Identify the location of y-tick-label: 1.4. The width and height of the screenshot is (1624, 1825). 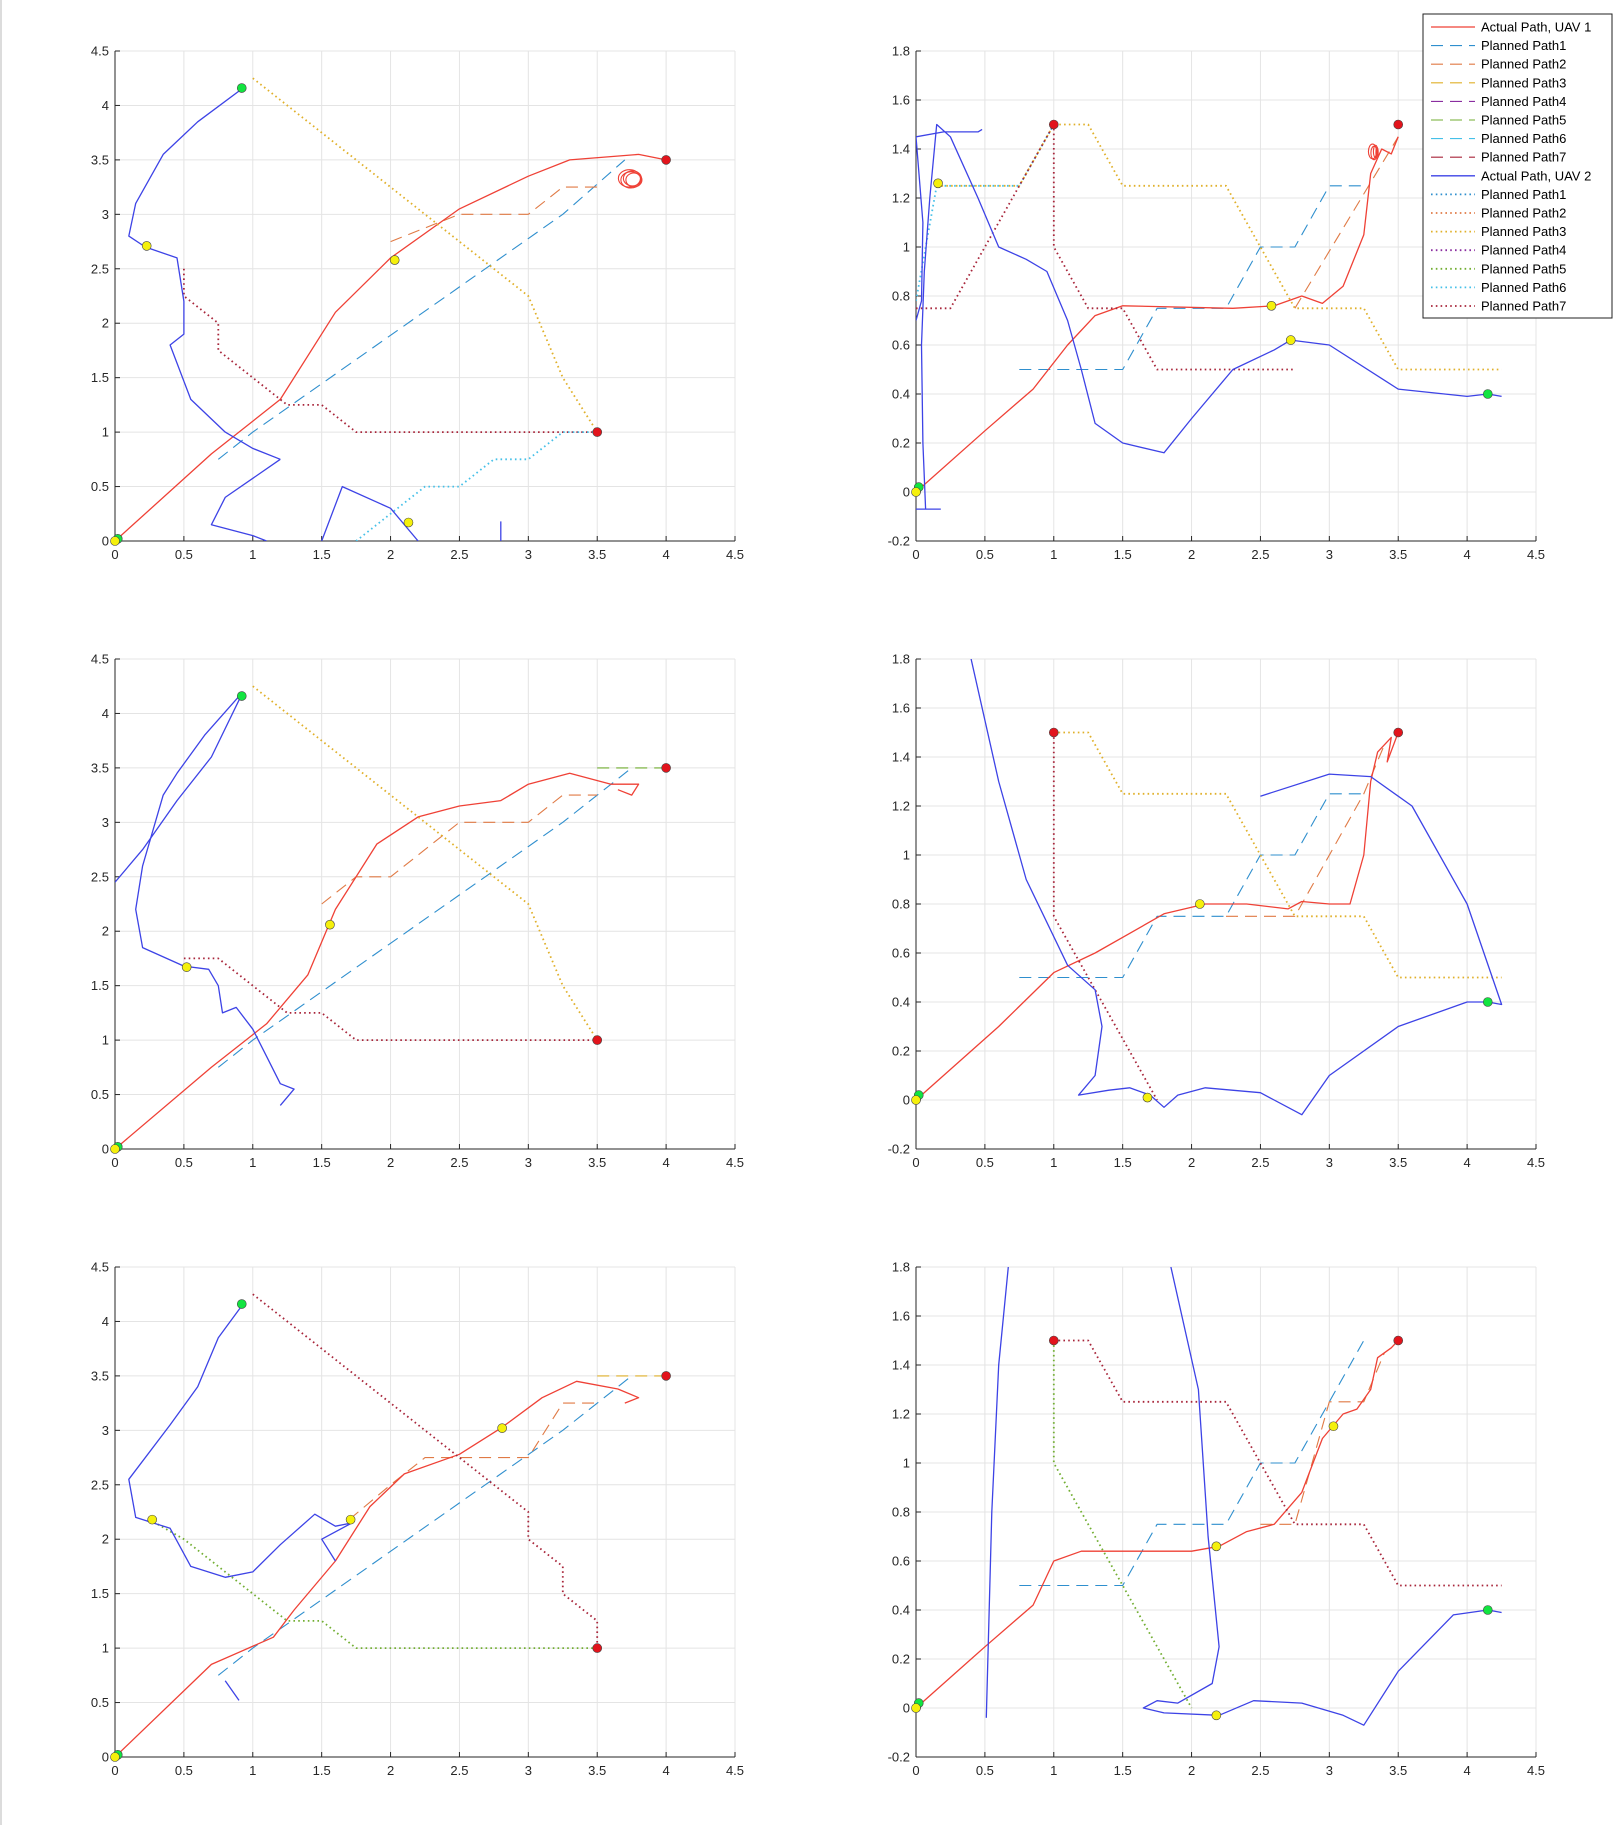
(901, 1365).